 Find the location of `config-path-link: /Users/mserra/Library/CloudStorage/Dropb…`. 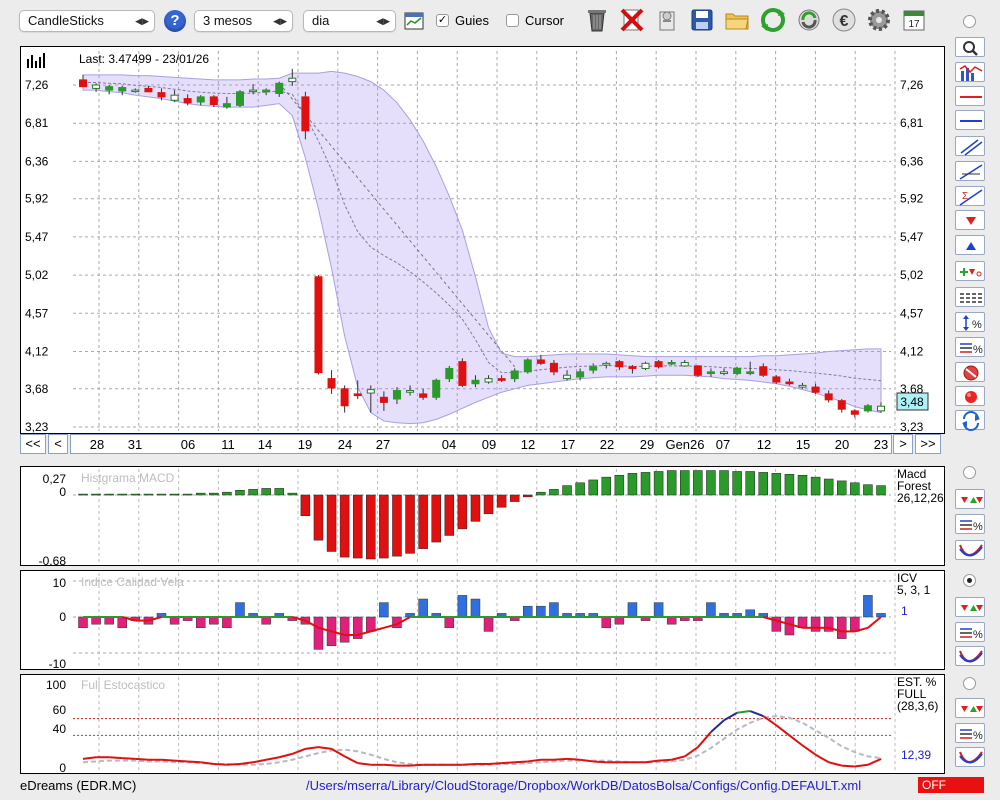

config-path-link: /Users/mserra/Library/CloudStorage/Dropb… is located at coordinates (584, 785).